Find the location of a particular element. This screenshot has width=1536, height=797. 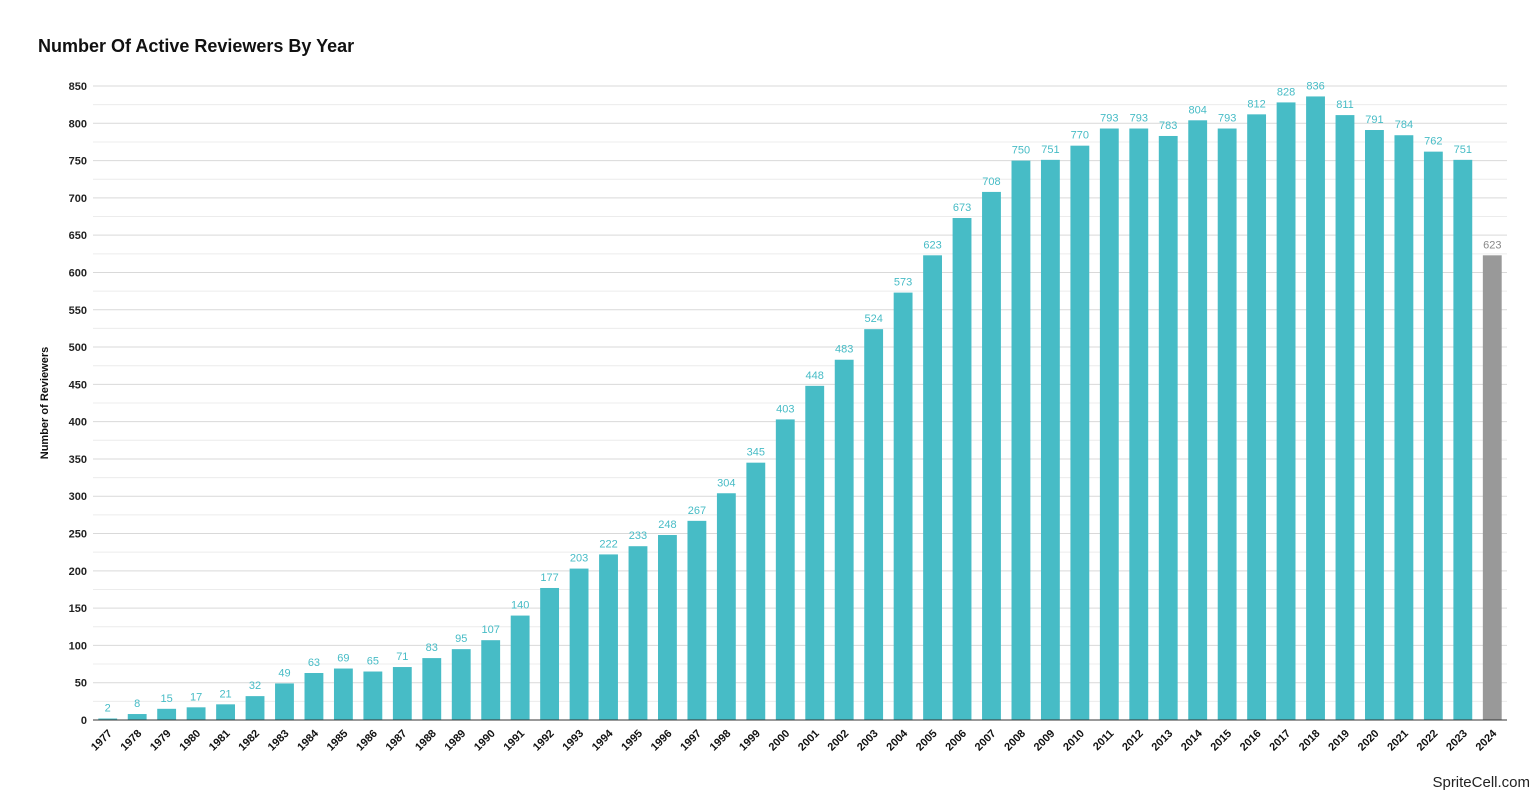

data-label: 63 is located at coordinates (314, 663).